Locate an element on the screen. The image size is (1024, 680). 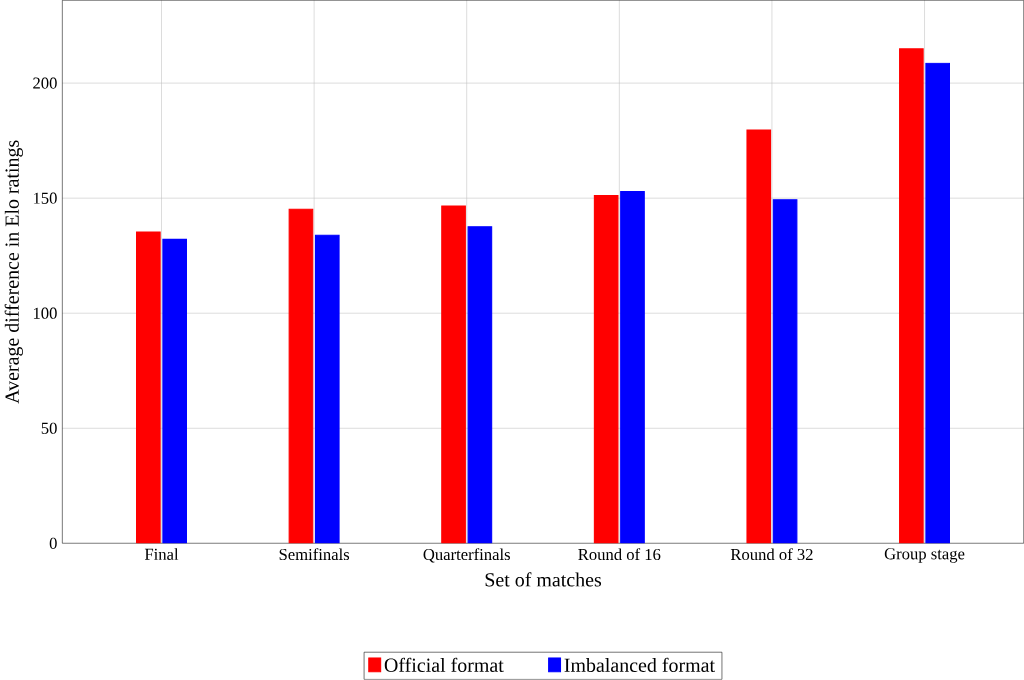
x-axis-title: Set of matches is located at coordinates (543, 579).